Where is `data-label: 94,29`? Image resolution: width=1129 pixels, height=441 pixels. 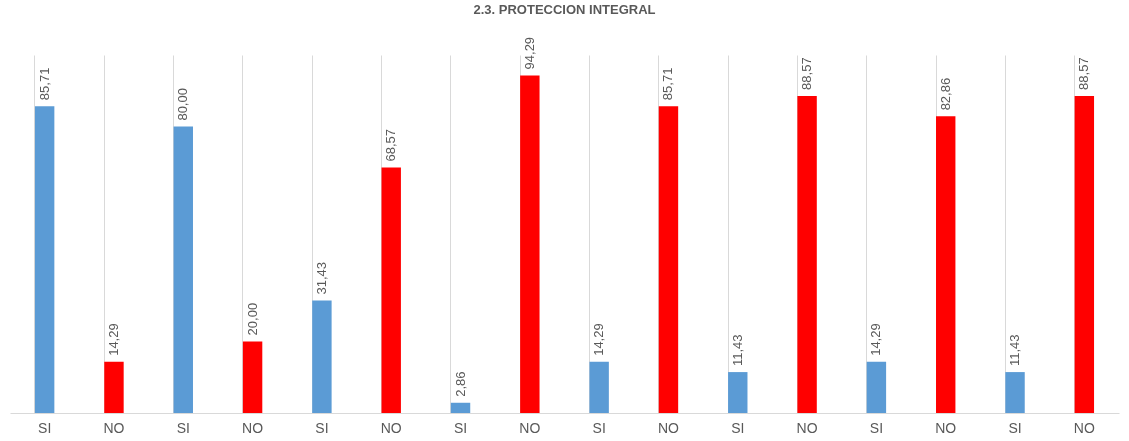 data-label: 94,29 is located at coordinates (529, 53).